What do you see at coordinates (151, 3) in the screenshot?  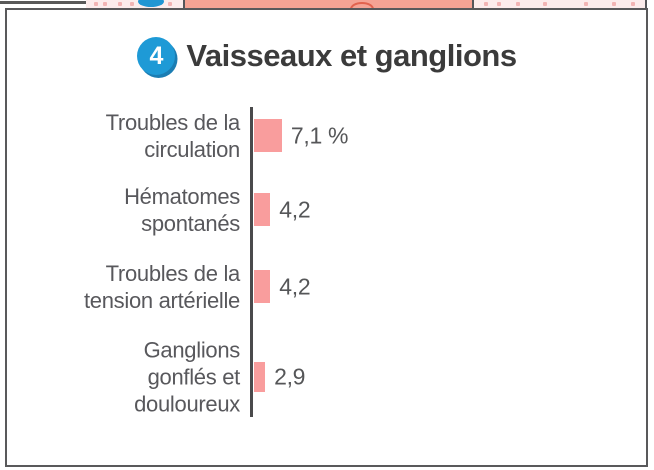 I see `cropped-blue-badge-bottom-icon` at bounding box center [151, 3].